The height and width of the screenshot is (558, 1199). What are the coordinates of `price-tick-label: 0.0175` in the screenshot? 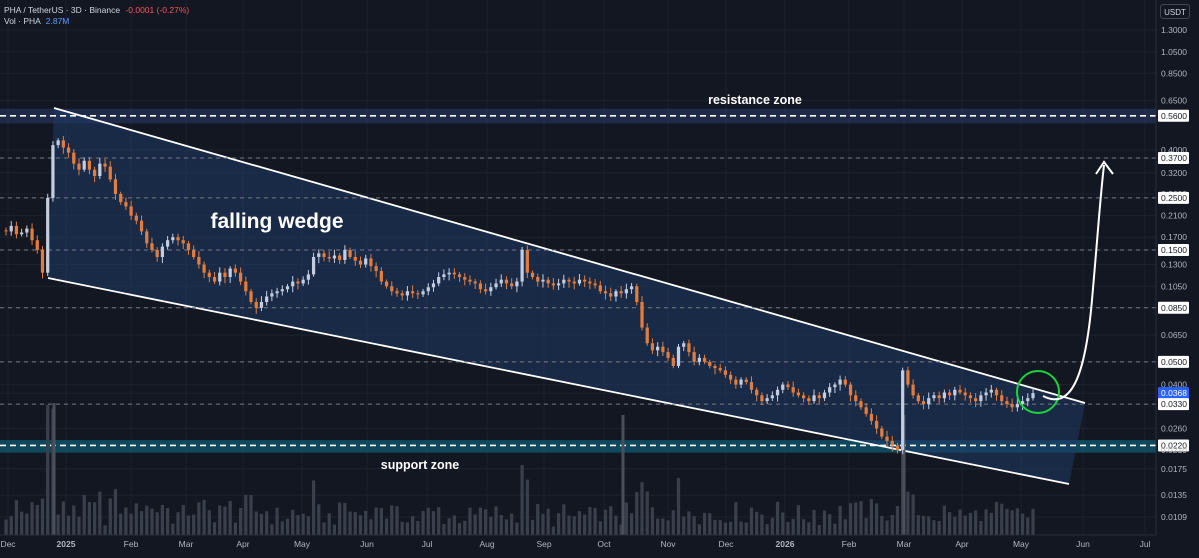 It's located at (1174, 469).